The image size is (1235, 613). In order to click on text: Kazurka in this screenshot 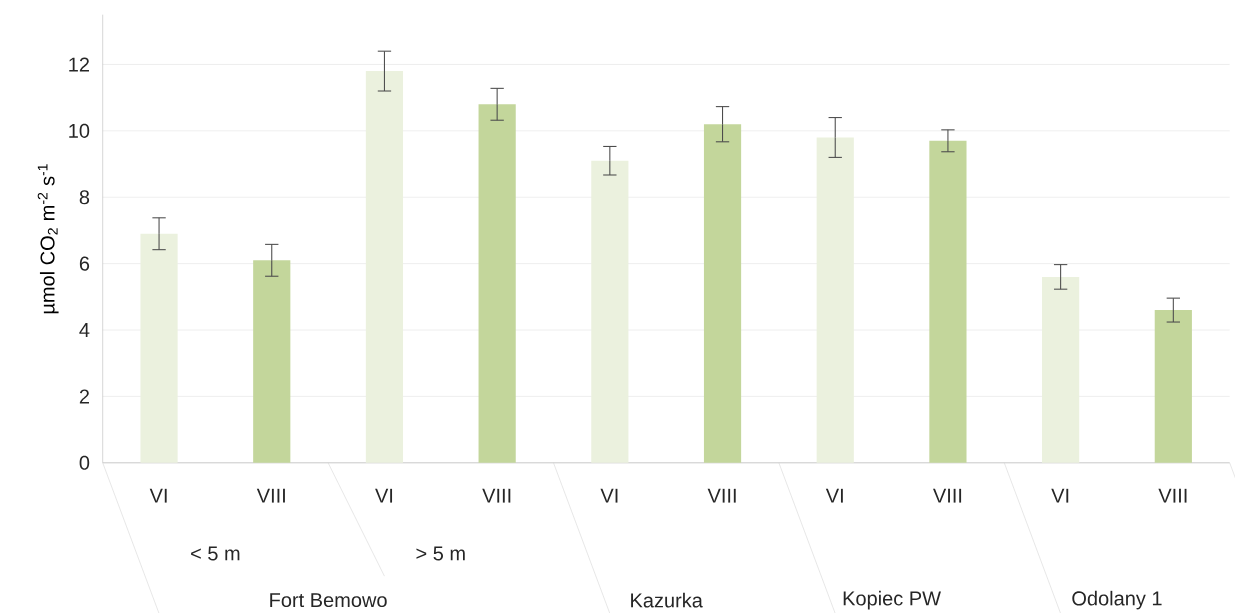, I will do `click(667, 600)`.